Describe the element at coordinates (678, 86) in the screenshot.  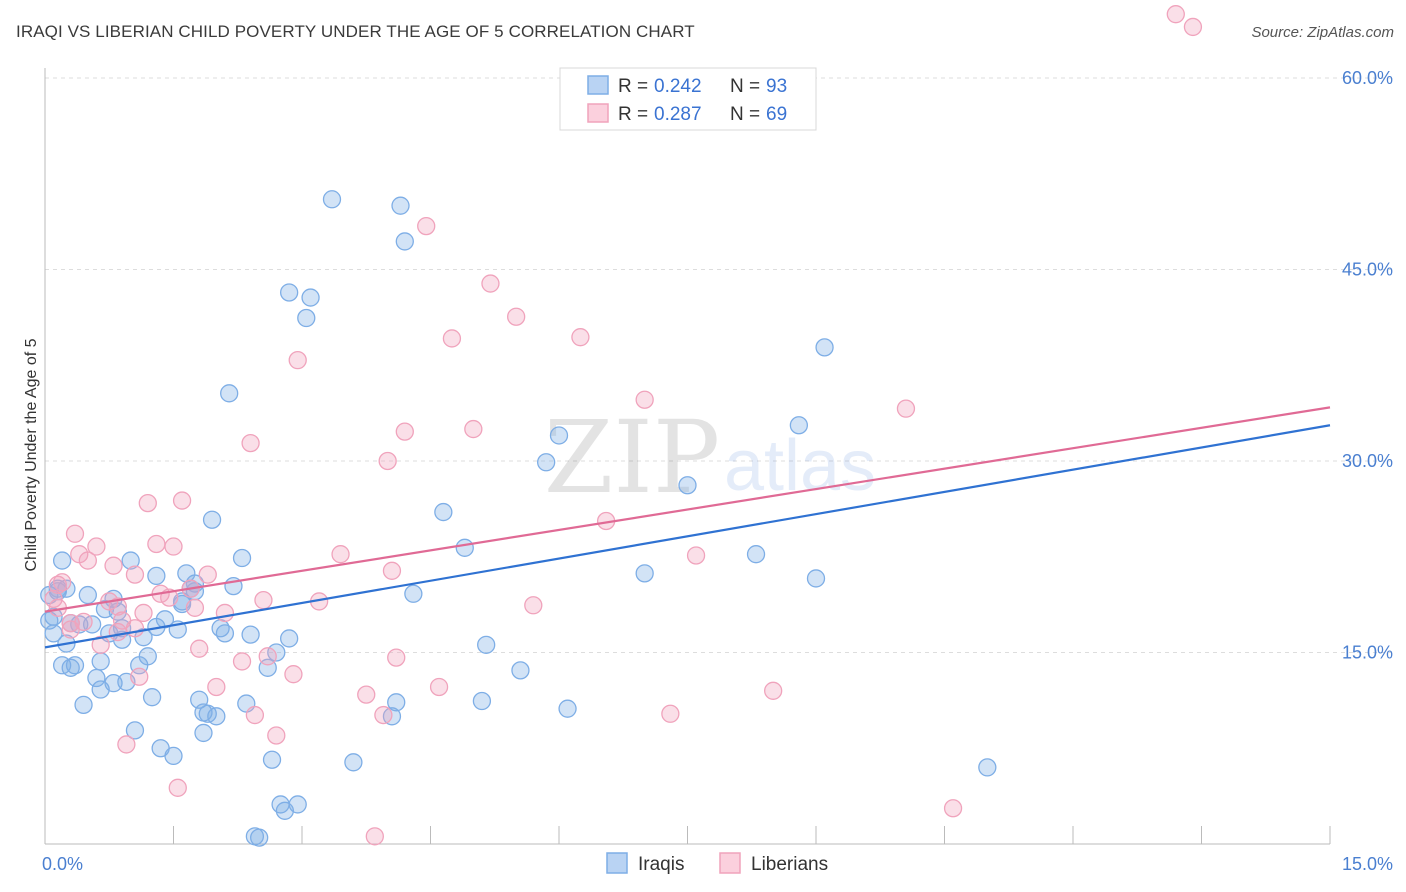
I see `legend-r-iraqis: 0.242` at that location.